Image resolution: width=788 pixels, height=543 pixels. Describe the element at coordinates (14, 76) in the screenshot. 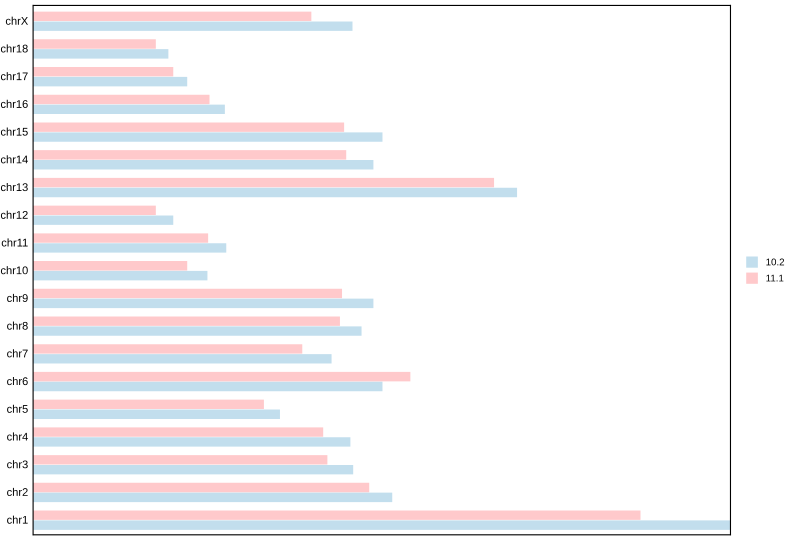

I see `y-tick-label: chr17` at that location.